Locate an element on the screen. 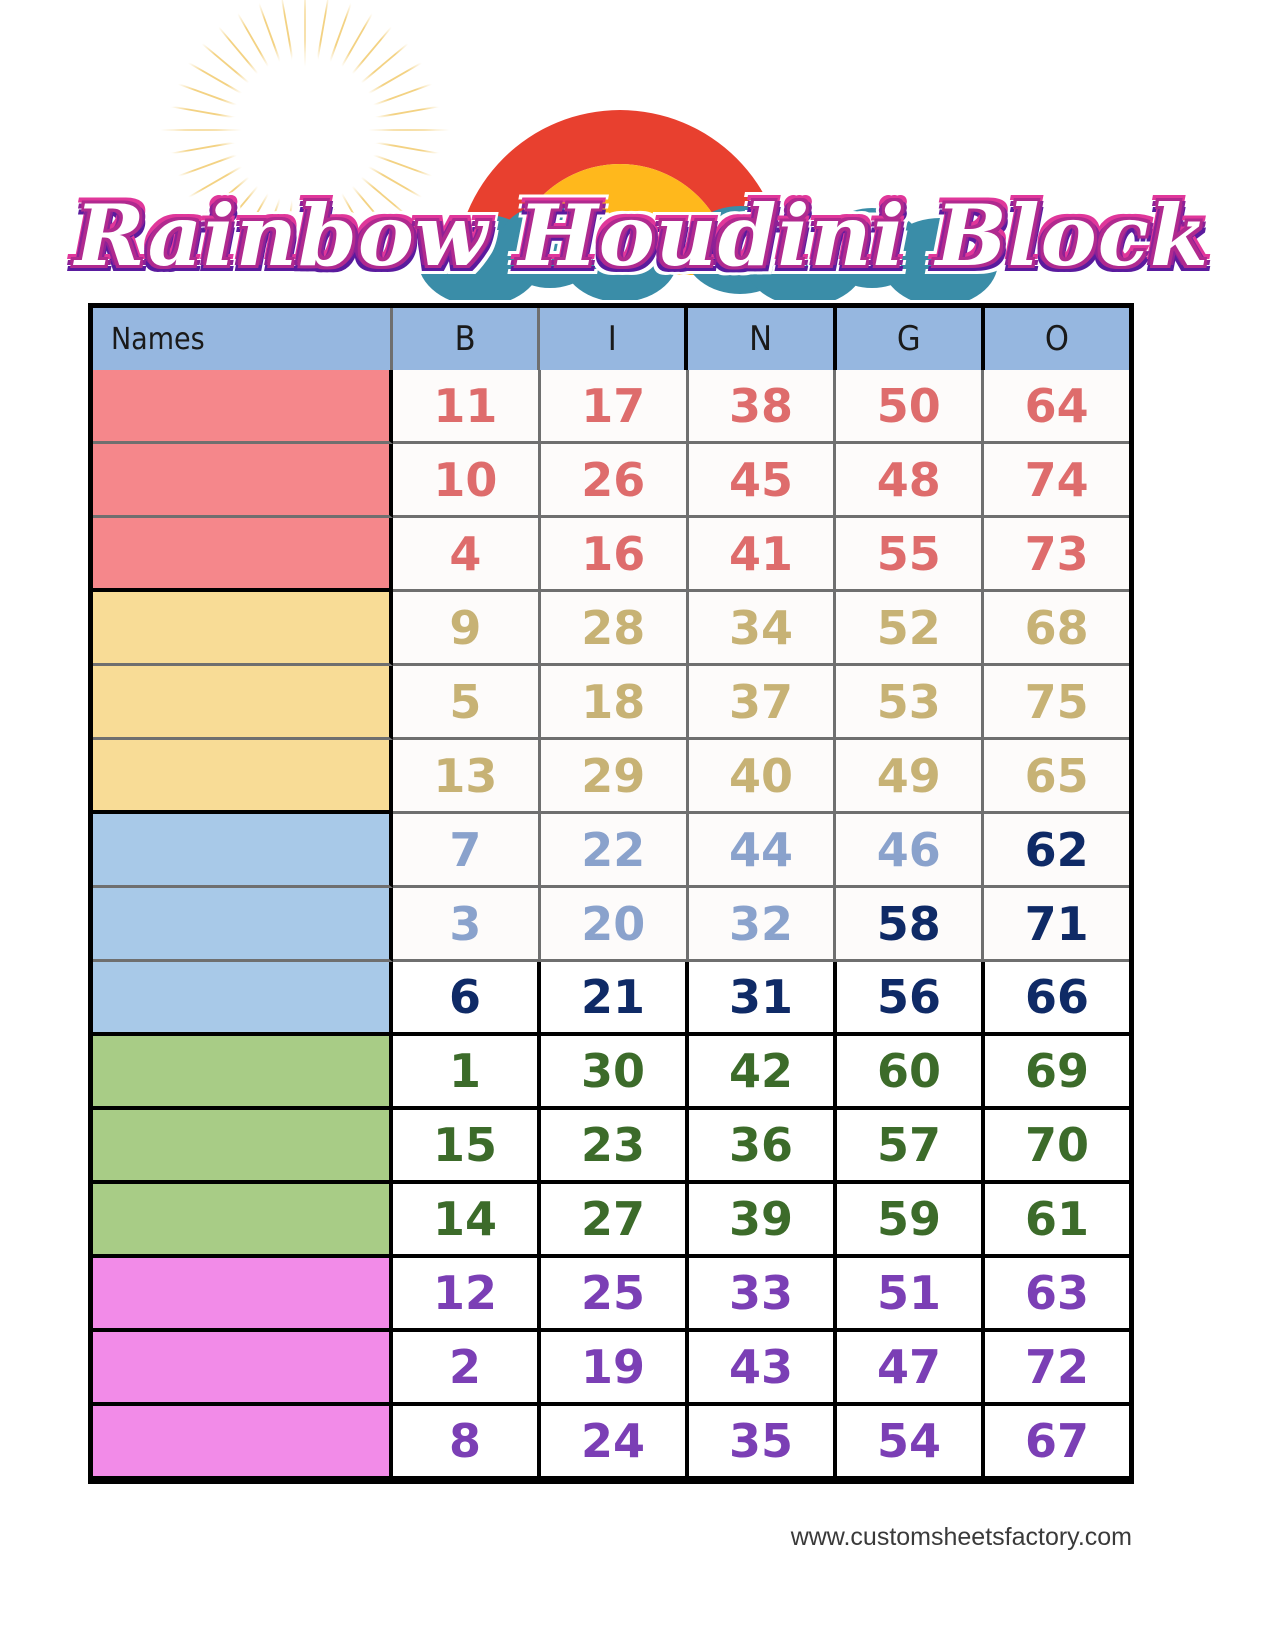 This screenshot has height=1645, width=1284. cloud-decoration is located at coordinates (650, 225).